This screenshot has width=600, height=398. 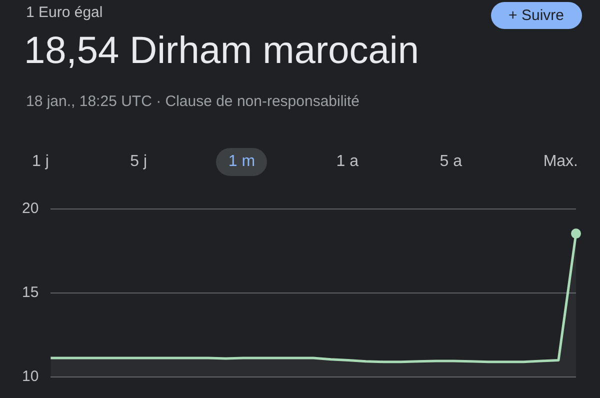 I want to click on y-tick-label: 20, so click(x=30, y=209).